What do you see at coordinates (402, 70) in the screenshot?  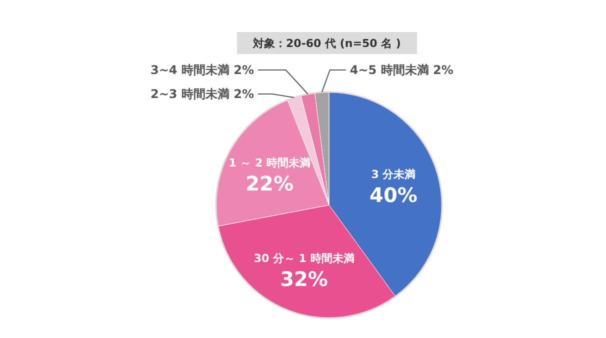 I see `slice-label: 4~5 時間未満 2%` at bounding box center [402, 70].